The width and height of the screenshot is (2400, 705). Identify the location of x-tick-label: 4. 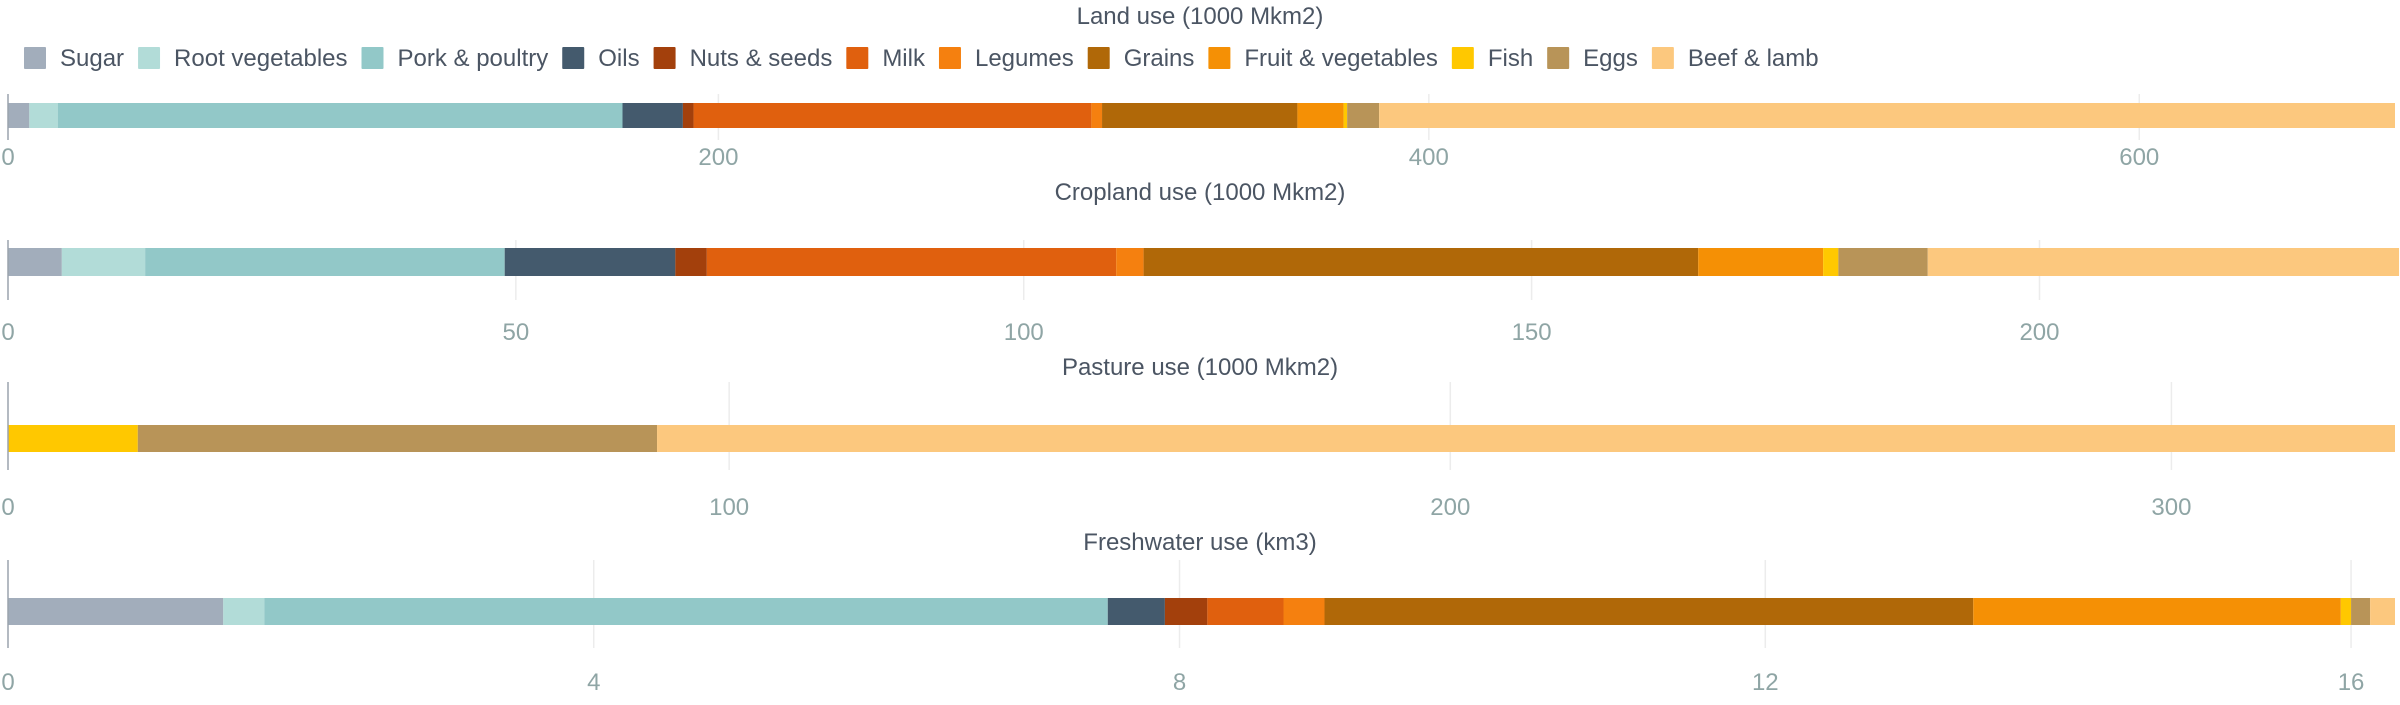
(593, 682).